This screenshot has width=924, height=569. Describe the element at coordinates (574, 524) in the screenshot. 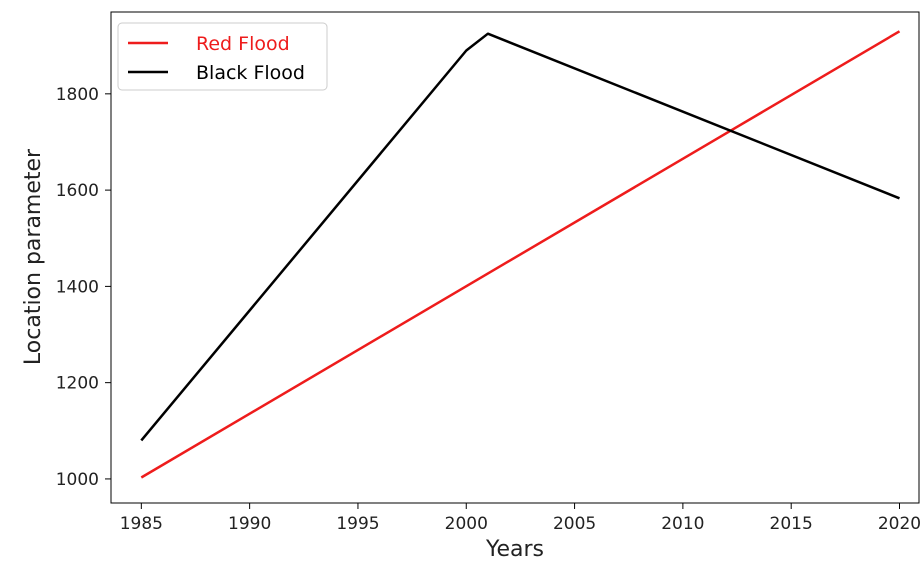

I see `x-tick-label: 2005` at that location.